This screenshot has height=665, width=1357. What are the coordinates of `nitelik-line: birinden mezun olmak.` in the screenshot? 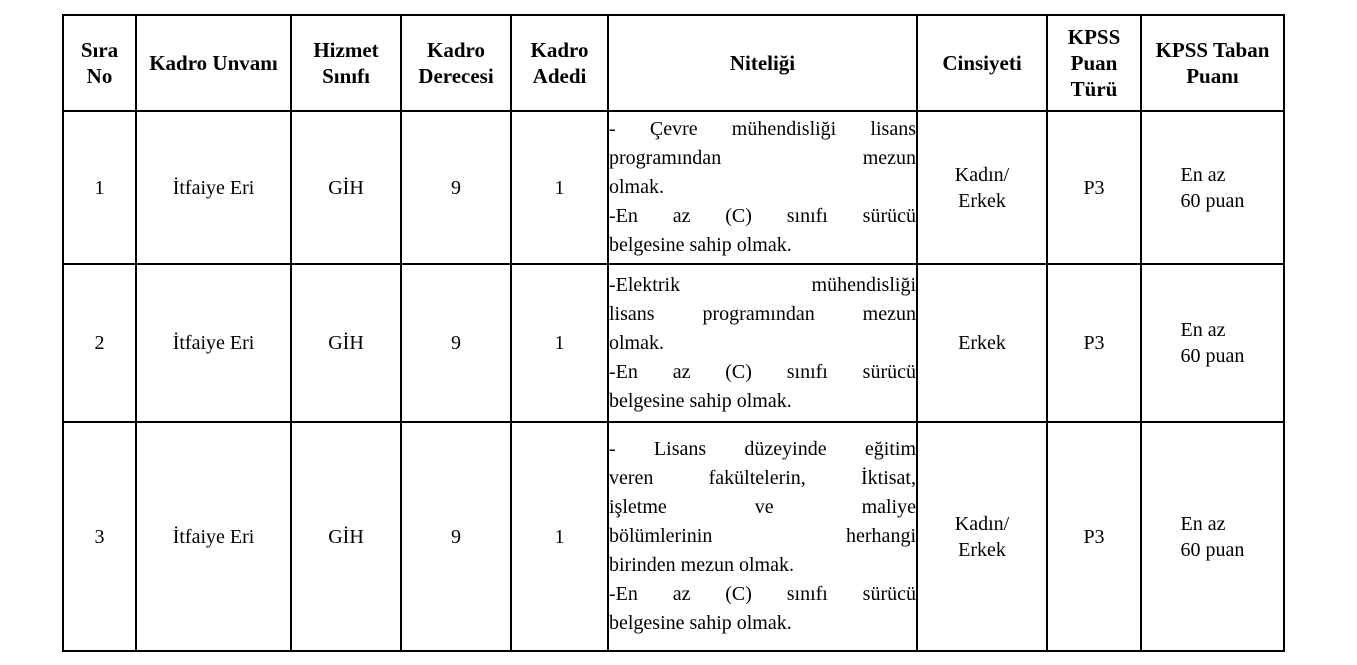 It's located at (701, 565).